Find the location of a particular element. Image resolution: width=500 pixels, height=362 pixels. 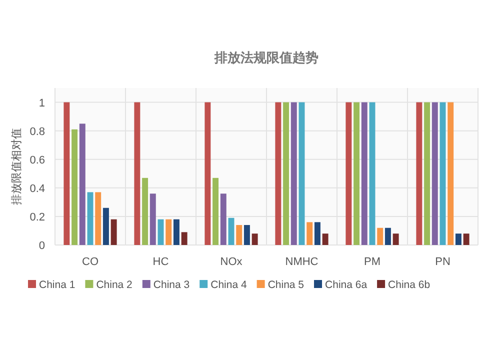

y-tick-label: 0.2 is located at coordinates (37, 217).